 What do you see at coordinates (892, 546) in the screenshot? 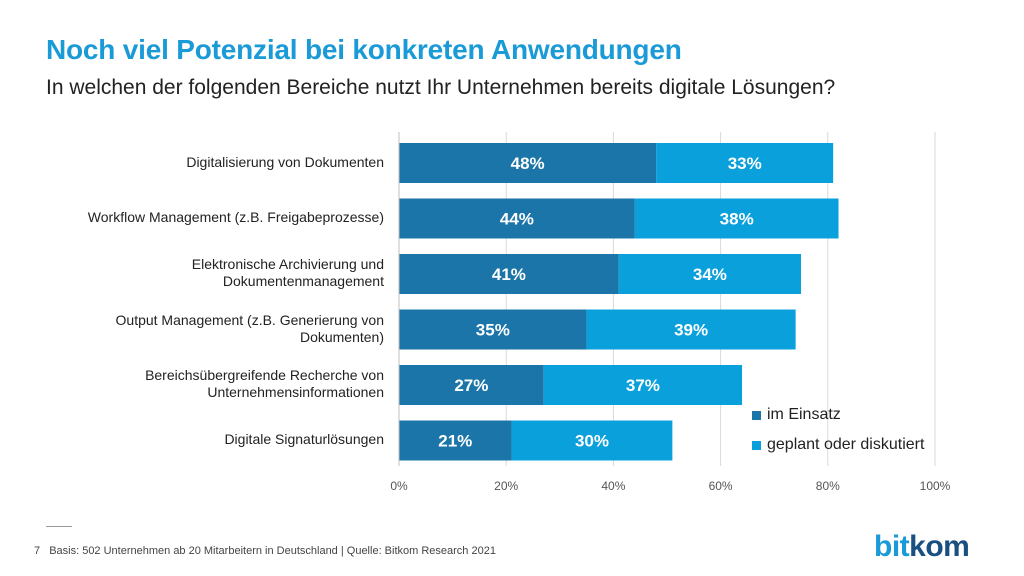
I see `logo-part-bit: bit` at bounding box center [892, 546].